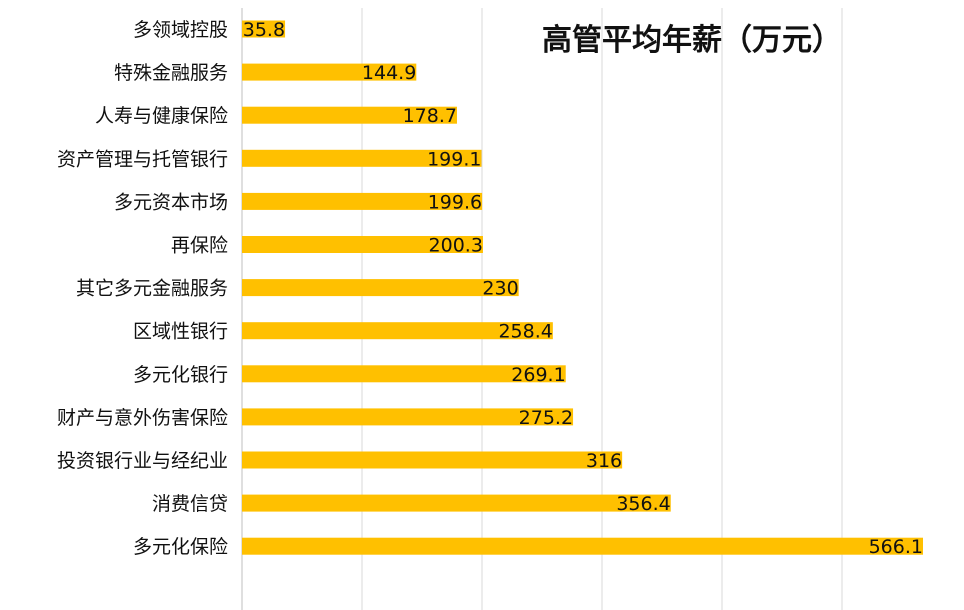  What do you see at coordinates (171, 73) in the screenshot?
I see `category-label: 特殊金融服务` at bounding box center [171, 73].